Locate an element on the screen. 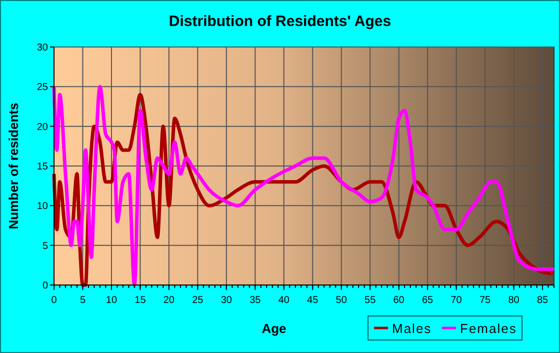 The image size is (560, 353). x-tick-label: 65 is located at coordinates (428, 300).